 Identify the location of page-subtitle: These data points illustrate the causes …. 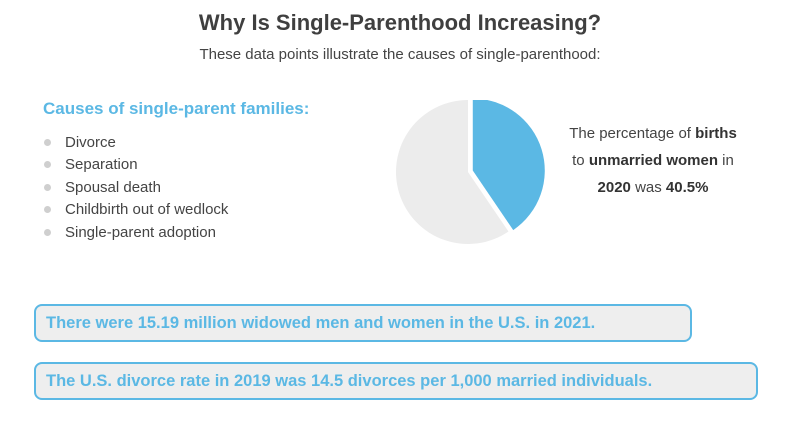
(400, 54).